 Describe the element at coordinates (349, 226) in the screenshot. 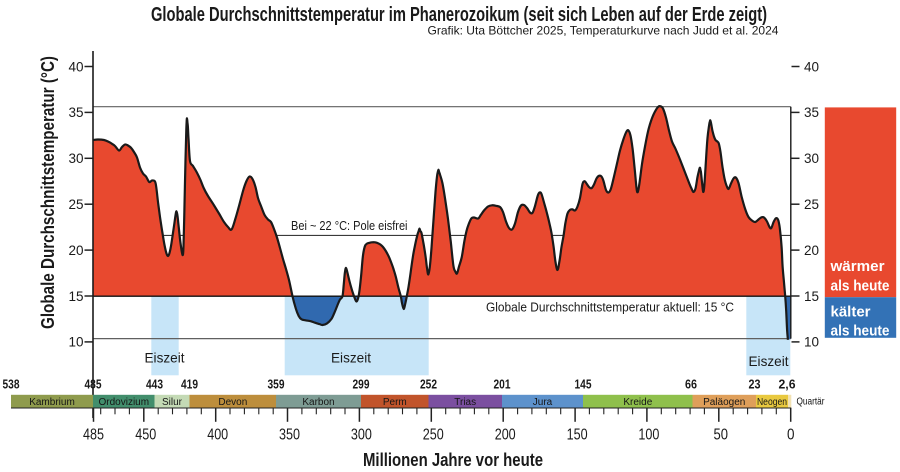

I see `svg-text: Bei ~ 22 °C: Pole eisfrei` at that location.